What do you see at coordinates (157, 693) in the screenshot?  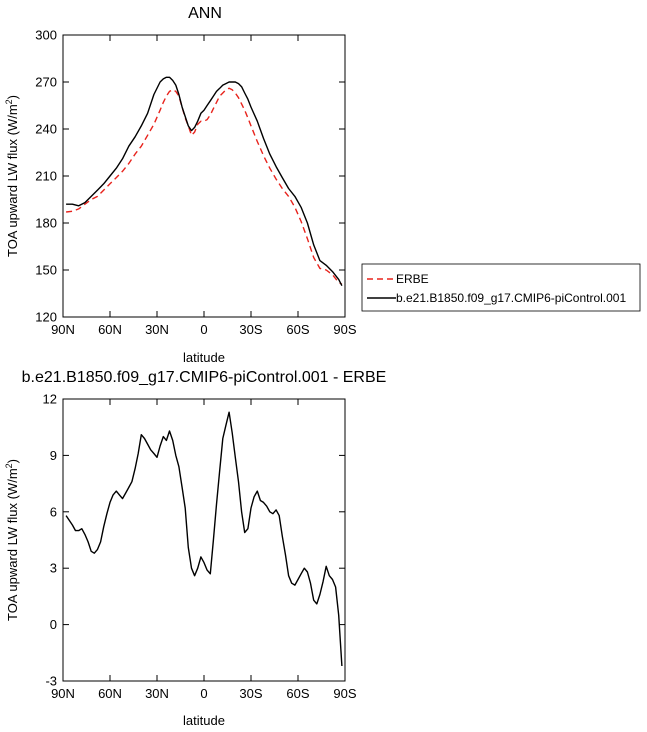 I see `bottom-chart-xtick-label: 30N` at bounding box center [157, 693].